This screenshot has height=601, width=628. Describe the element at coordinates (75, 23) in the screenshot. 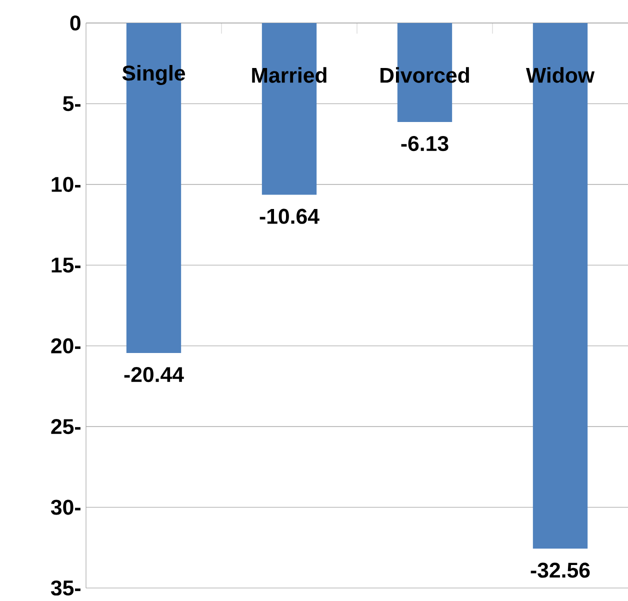

I see `y-tick-label: 0` at that location.